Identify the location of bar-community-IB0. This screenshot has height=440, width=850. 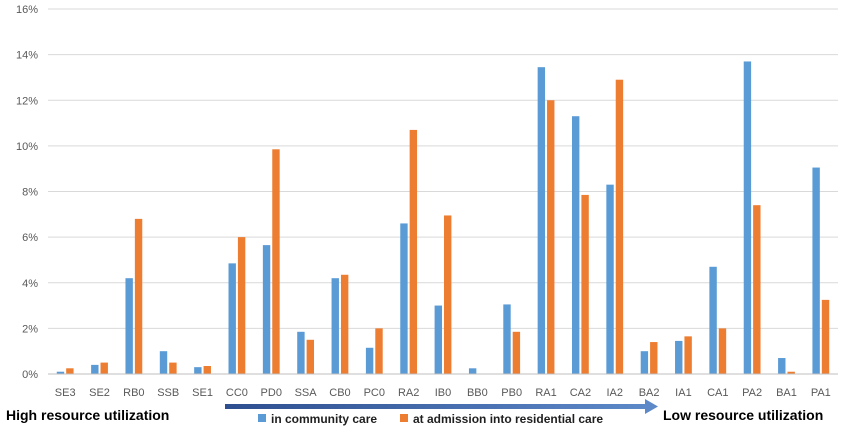
(438, 339).